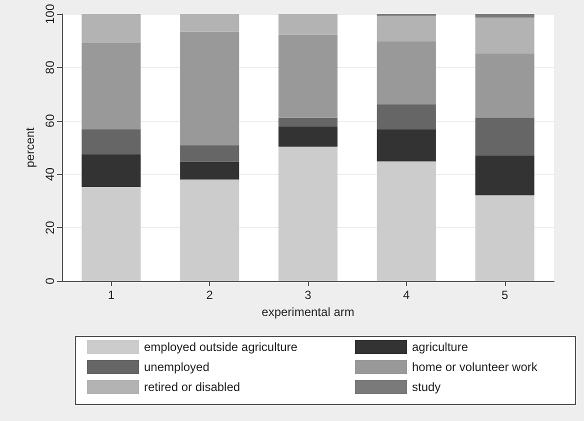  What do you see at coordinates (50, 14) in the screenshot?
I see `y-tick-label: 100` at bounding box center [50, 14].